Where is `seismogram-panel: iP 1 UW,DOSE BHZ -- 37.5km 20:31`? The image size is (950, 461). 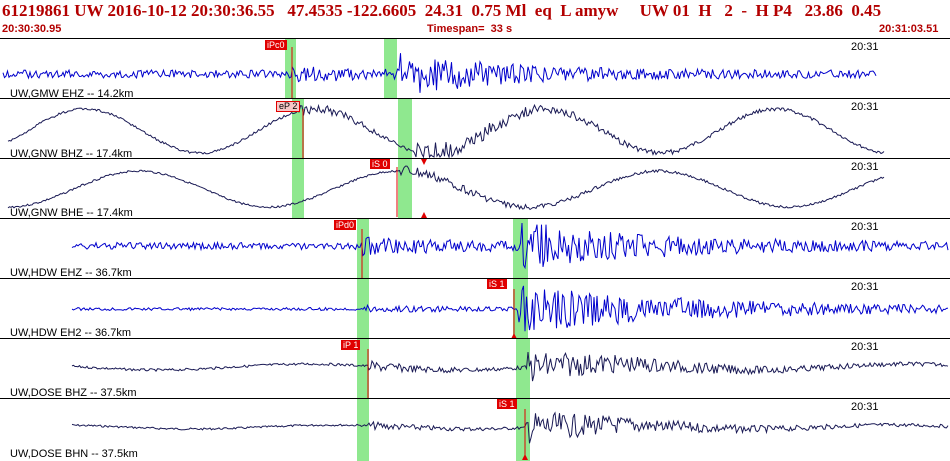 seismogram-panel: iP 1 UW,DOSE BHZ -- 37.5km 20:31 is located at coordinates (475, 368).